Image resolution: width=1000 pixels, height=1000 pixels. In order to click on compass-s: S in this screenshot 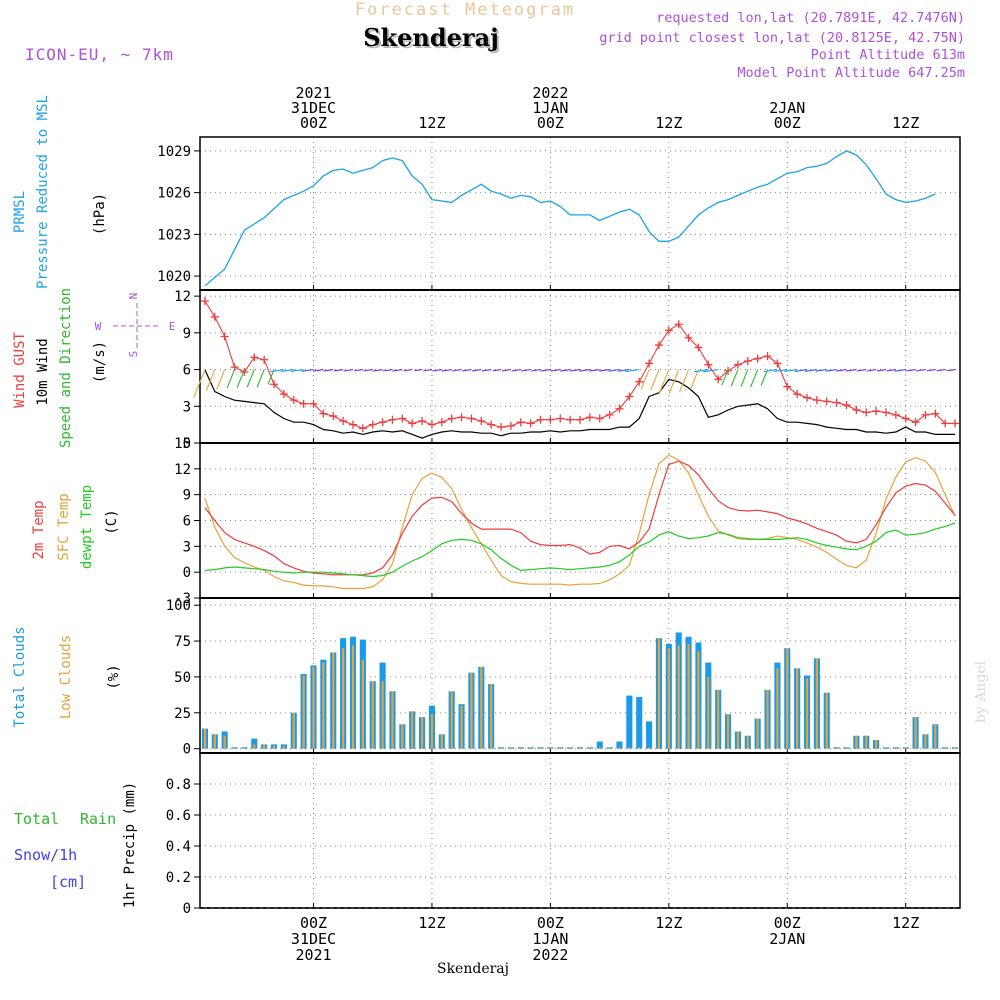, I will do `click(133, 354)`.